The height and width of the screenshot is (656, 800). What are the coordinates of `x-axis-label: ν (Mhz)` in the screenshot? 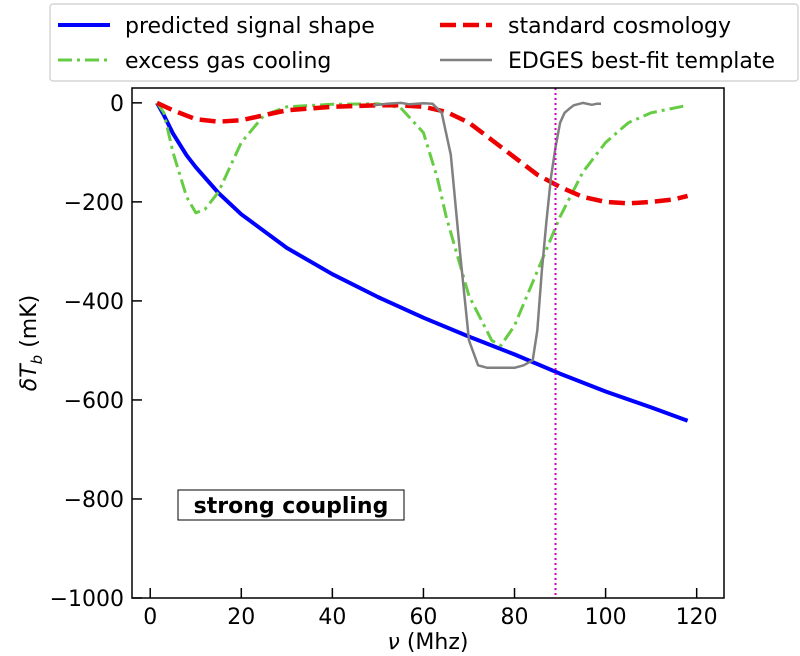 It's located at (428, 642).